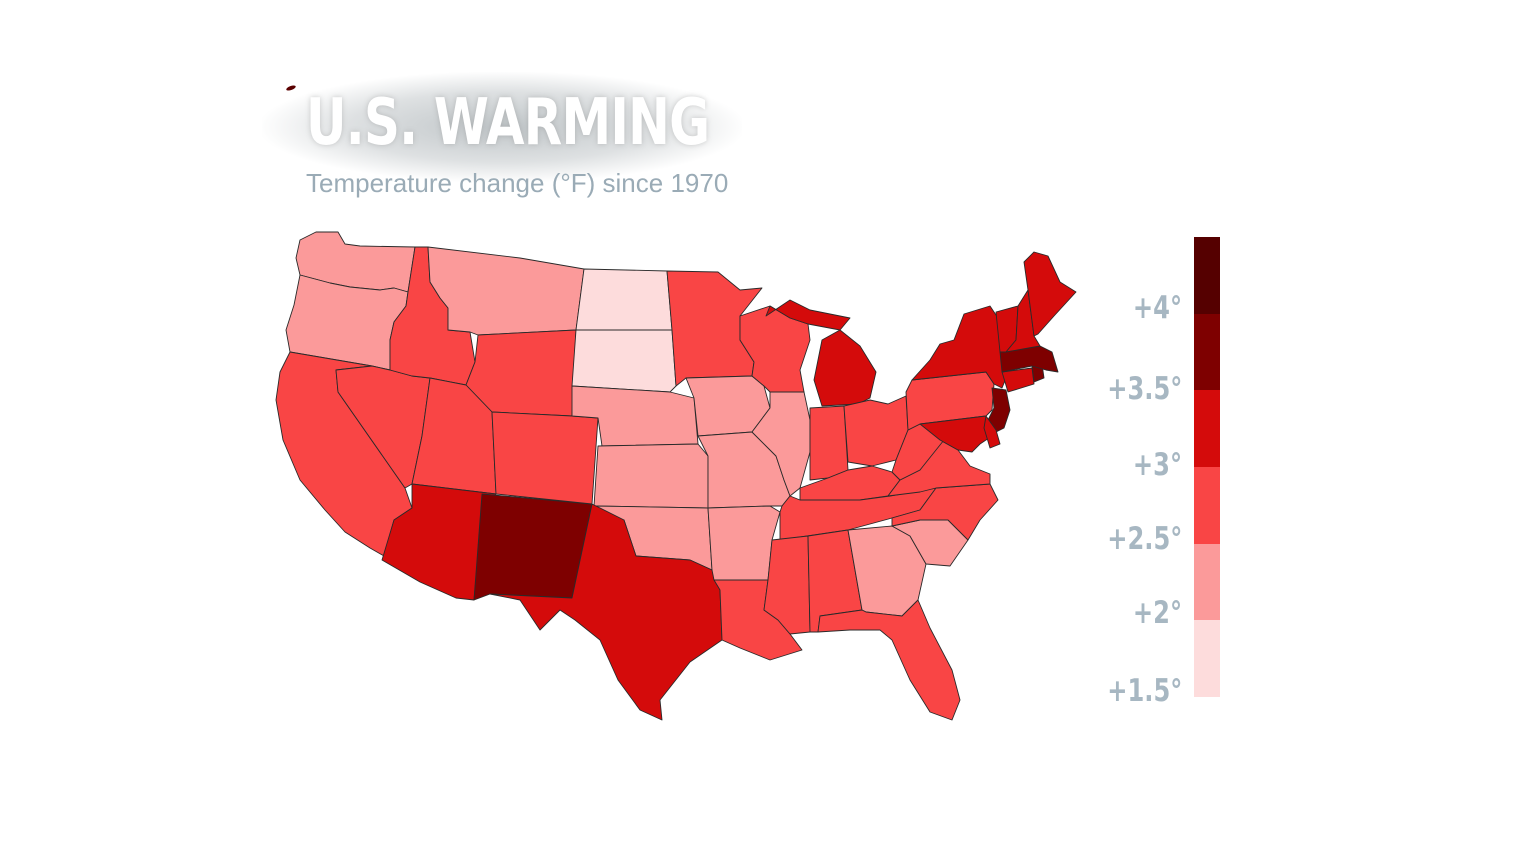  Describe the element at coordinates (1144, 539) in the screenshot. I see `legend-label-2-5: +2.5°` at that location.